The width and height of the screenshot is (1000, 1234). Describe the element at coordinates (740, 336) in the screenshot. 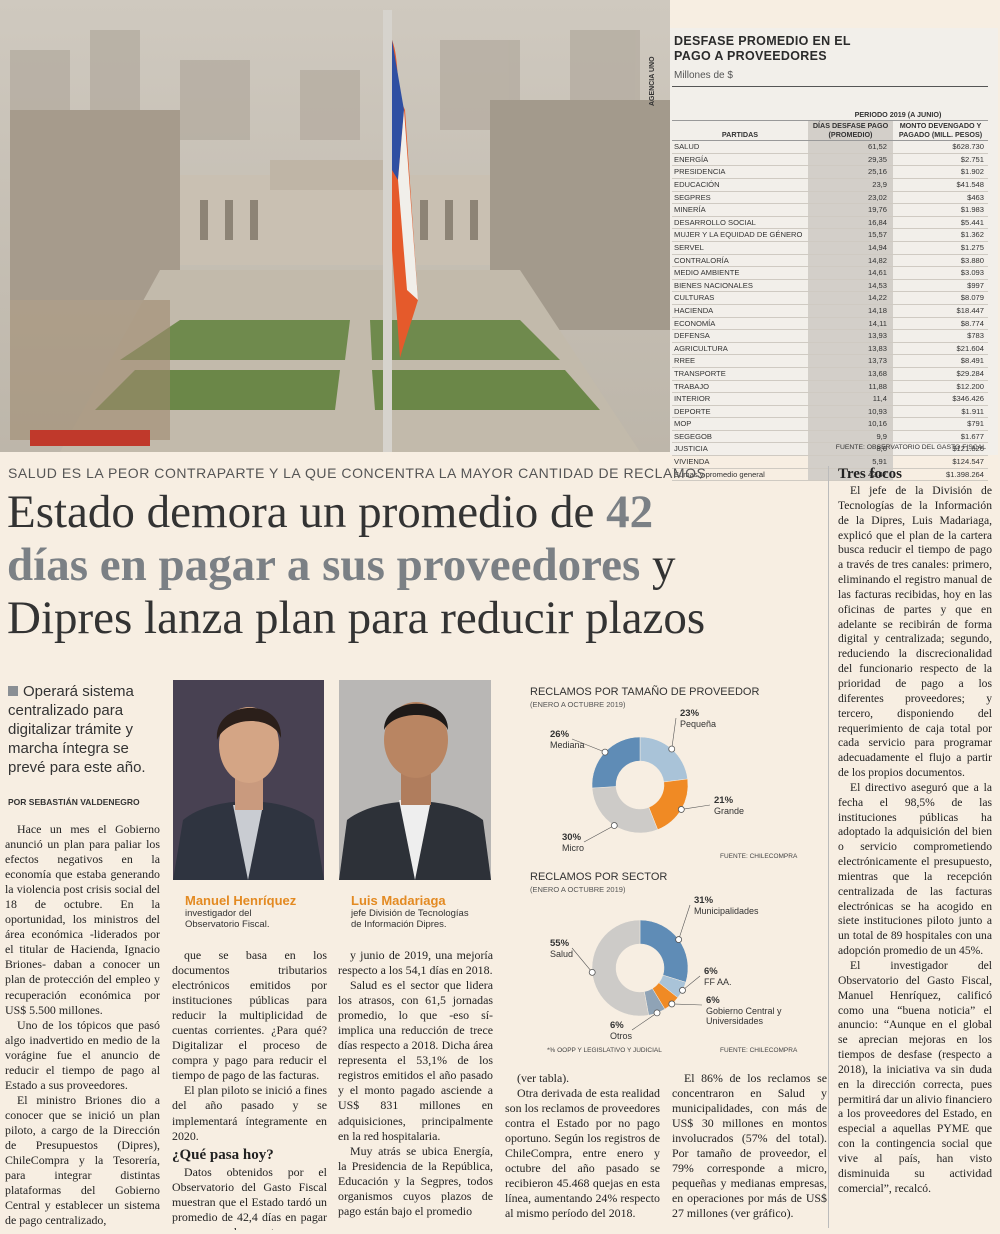

I see `table-cell: DEFENSA` at that location.